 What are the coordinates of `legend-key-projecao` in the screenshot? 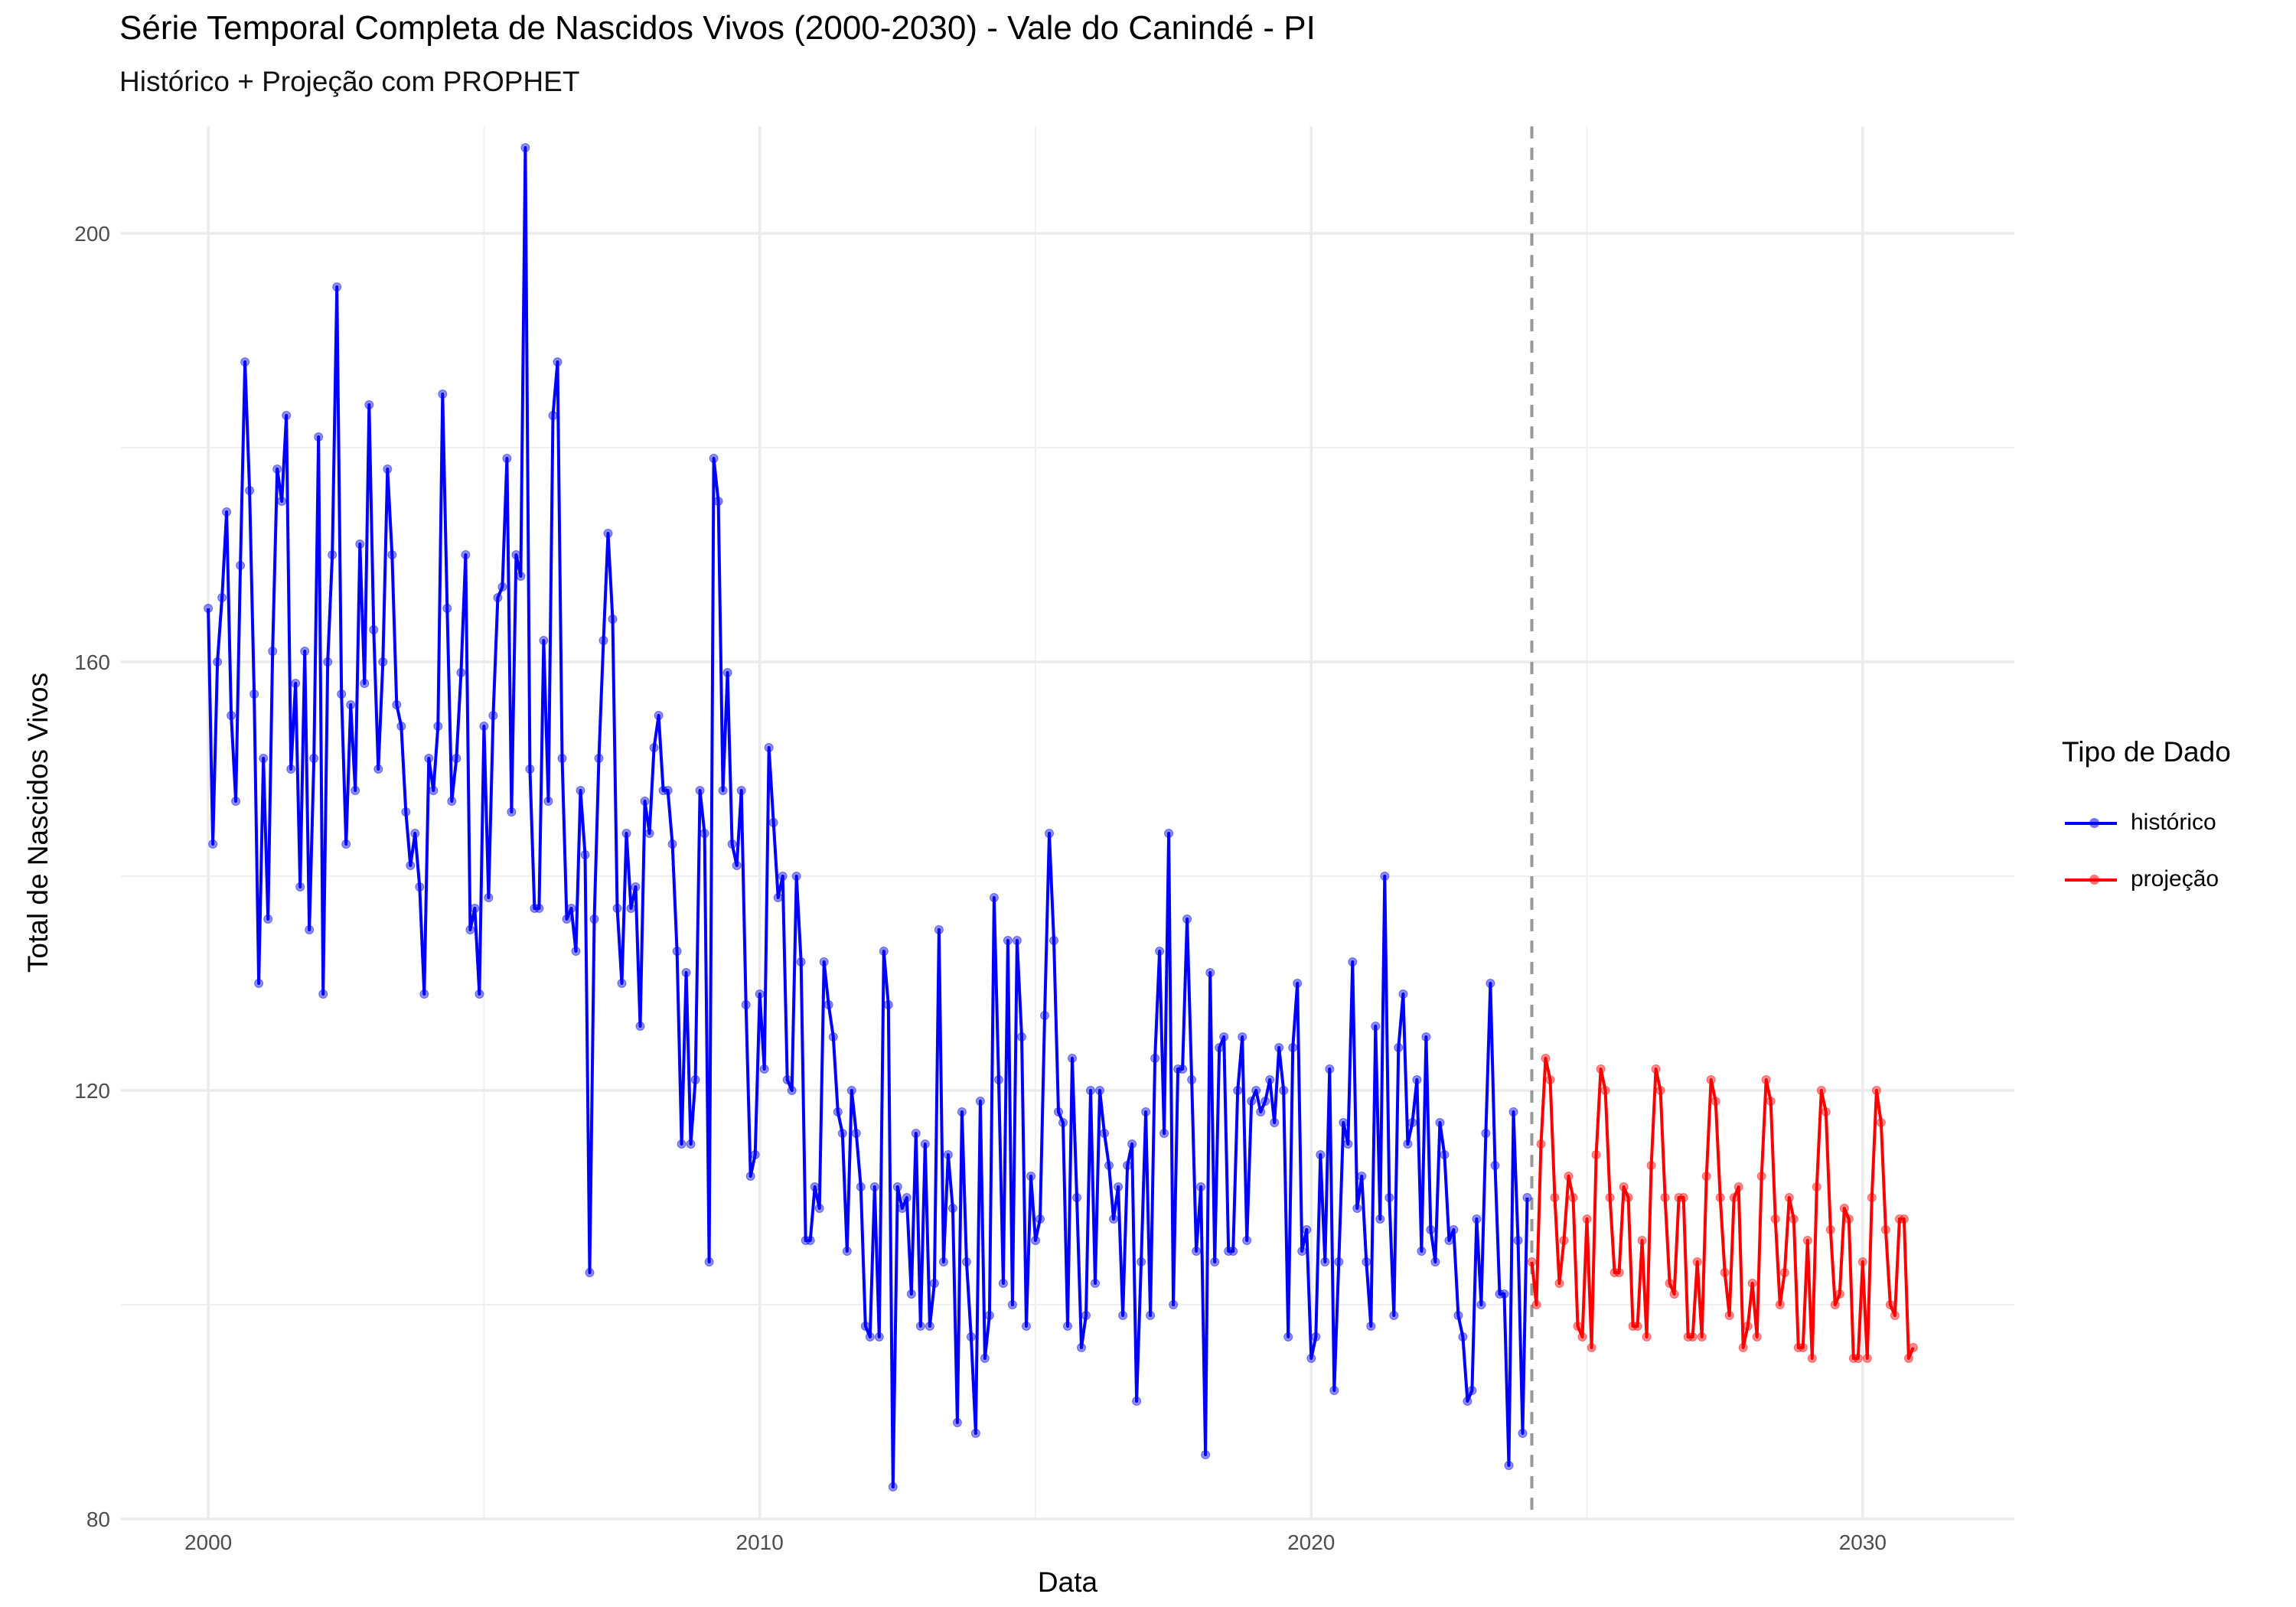 It's located at (2093, 879).